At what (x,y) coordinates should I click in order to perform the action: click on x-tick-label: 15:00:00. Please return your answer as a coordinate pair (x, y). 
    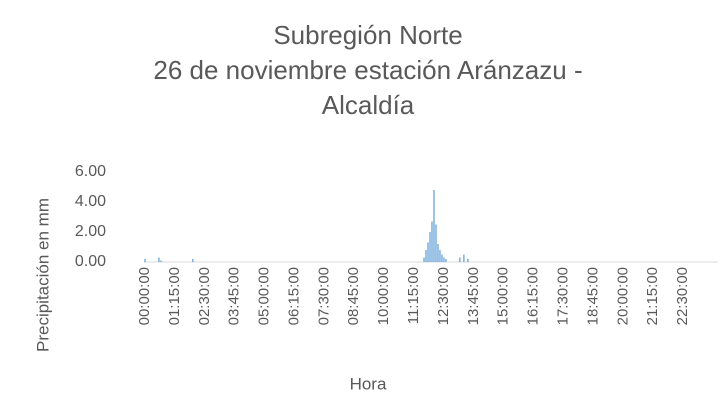
    Looking at the image, I should click on (503, 296).